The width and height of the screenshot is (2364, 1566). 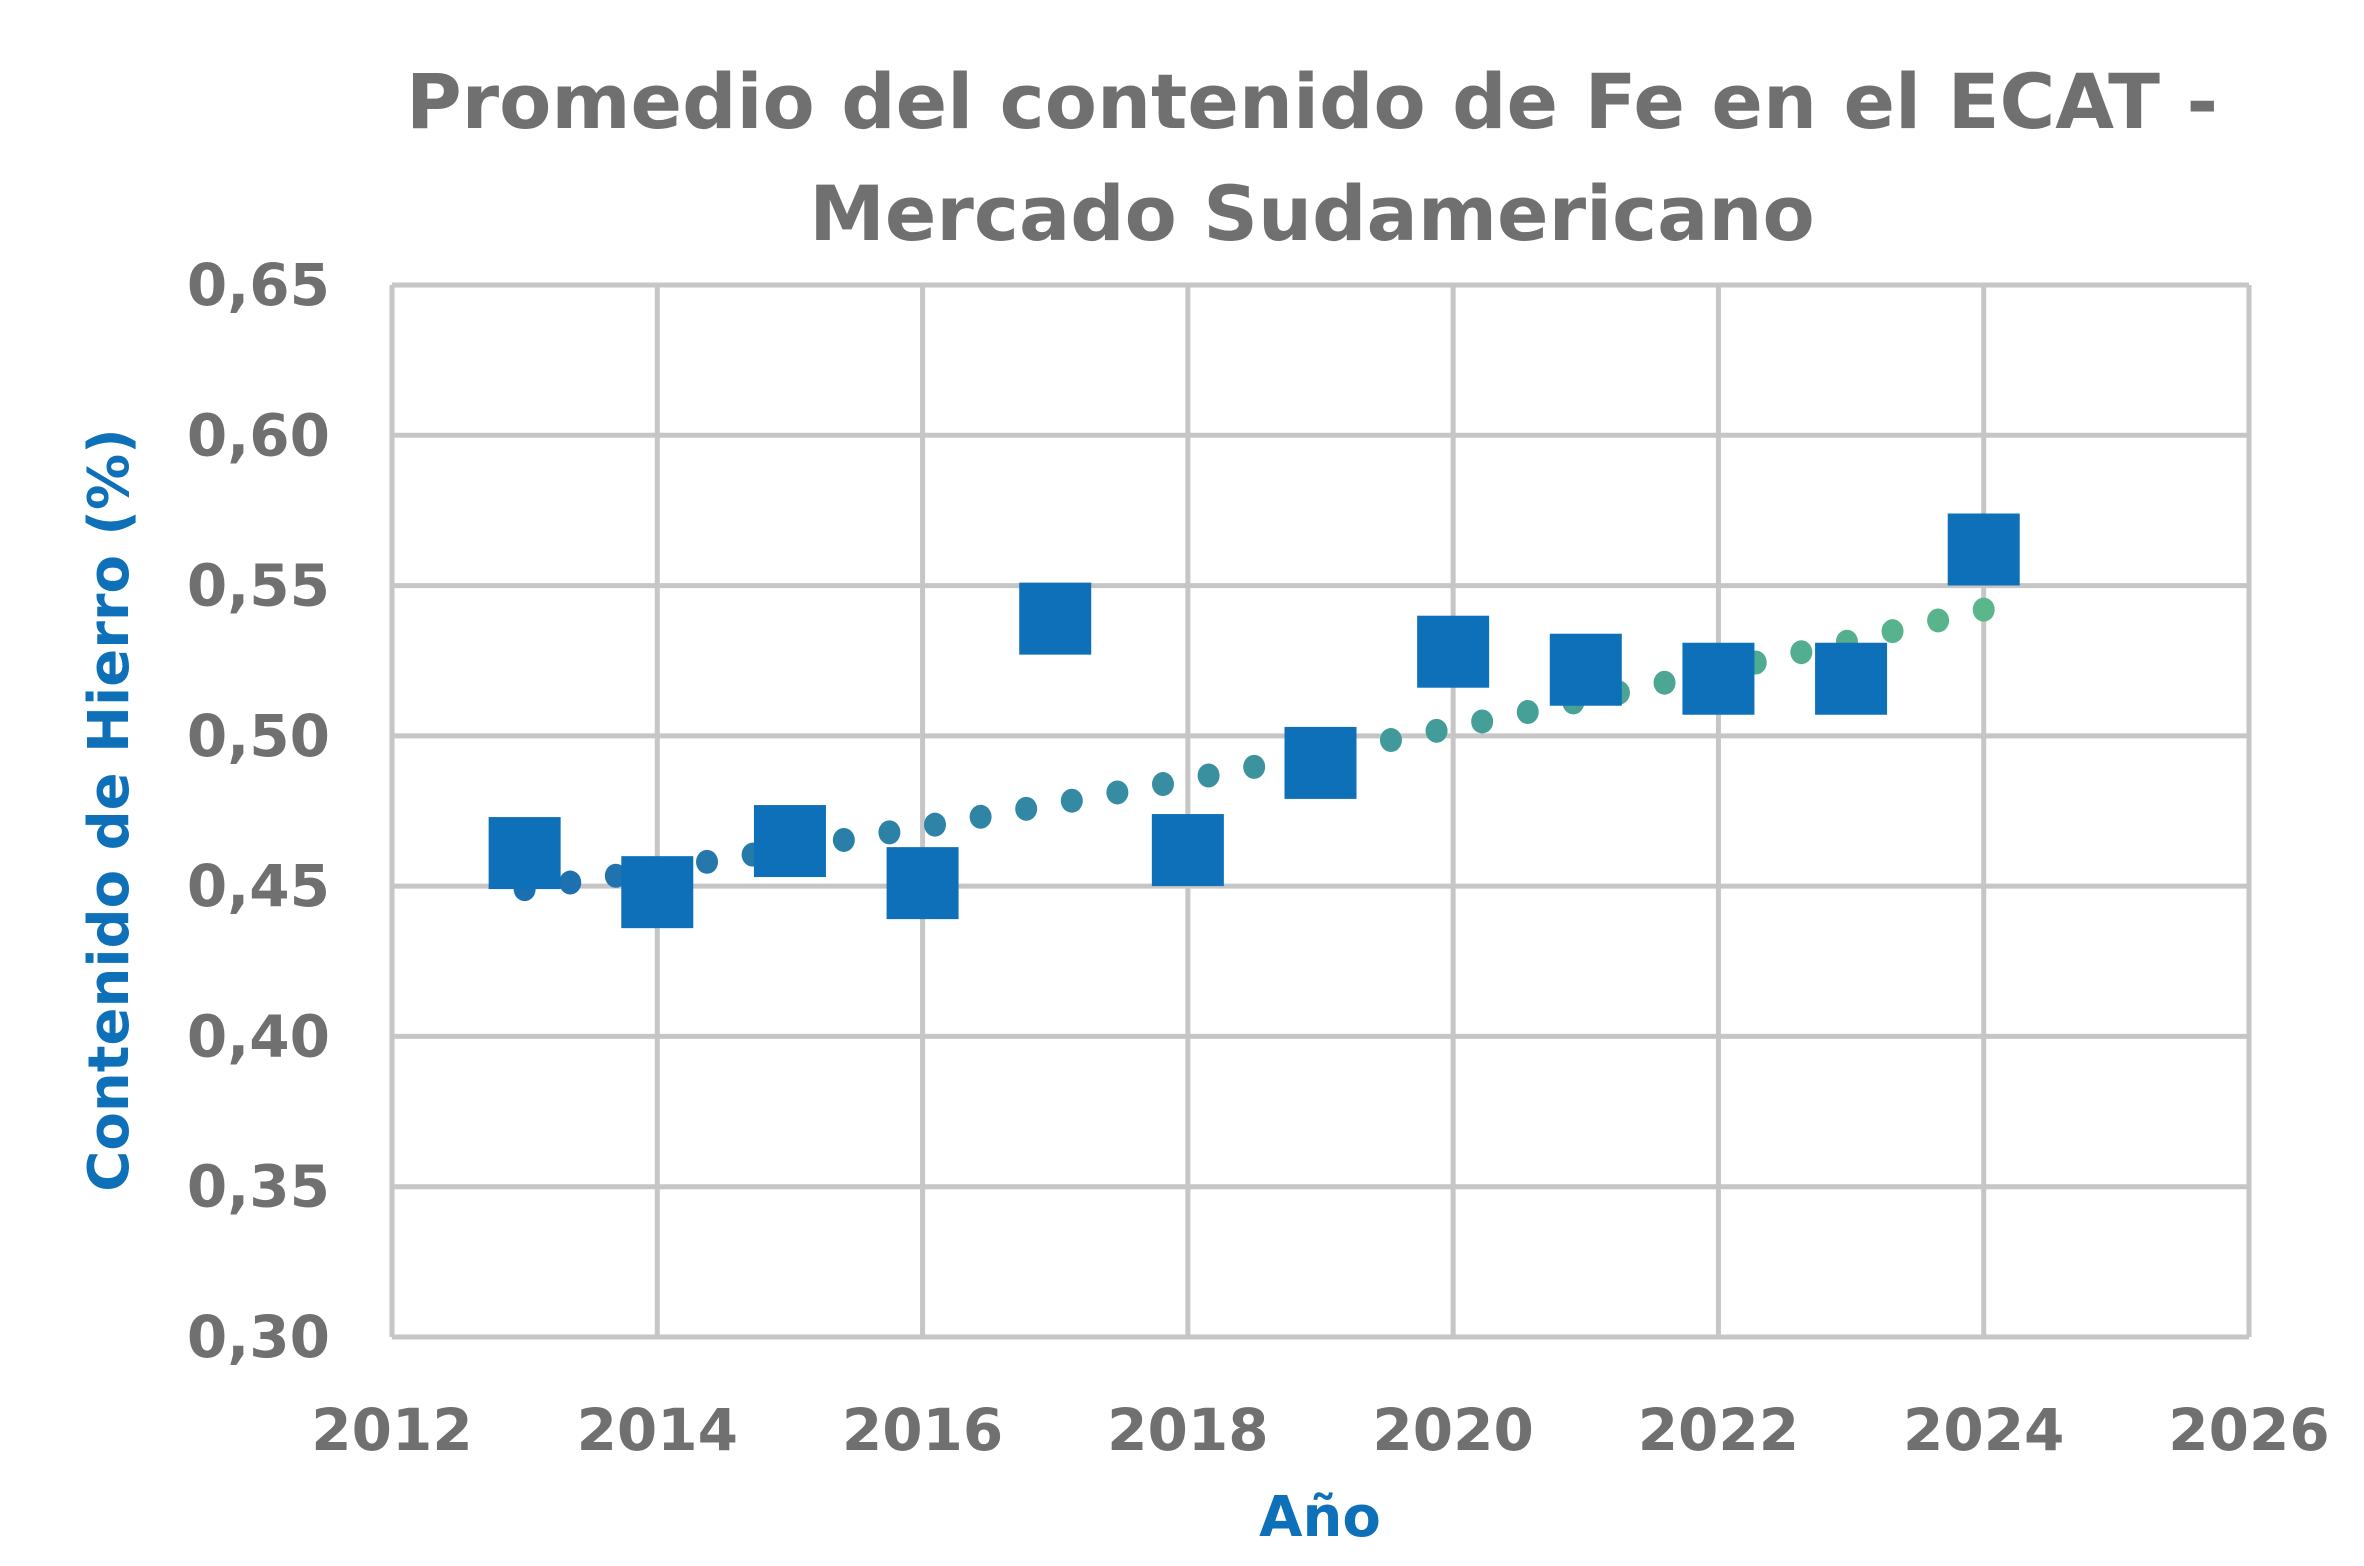 I want to click on y-tick-label: 0,35, so click(x=258, y=1187).